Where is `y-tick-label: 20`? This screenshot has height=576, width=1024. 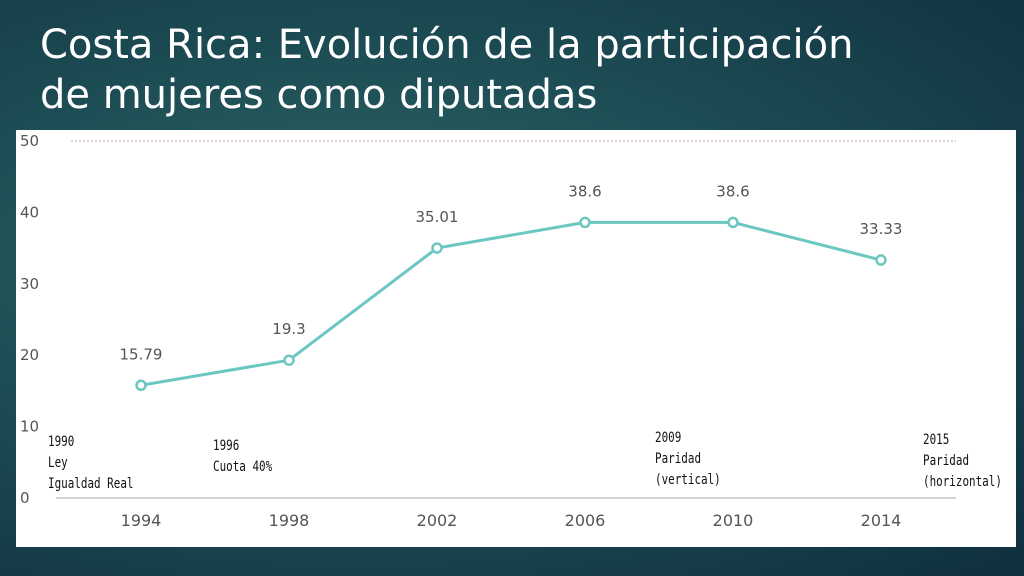
y-tick-label: 20 is located at coordinates (29, 355).